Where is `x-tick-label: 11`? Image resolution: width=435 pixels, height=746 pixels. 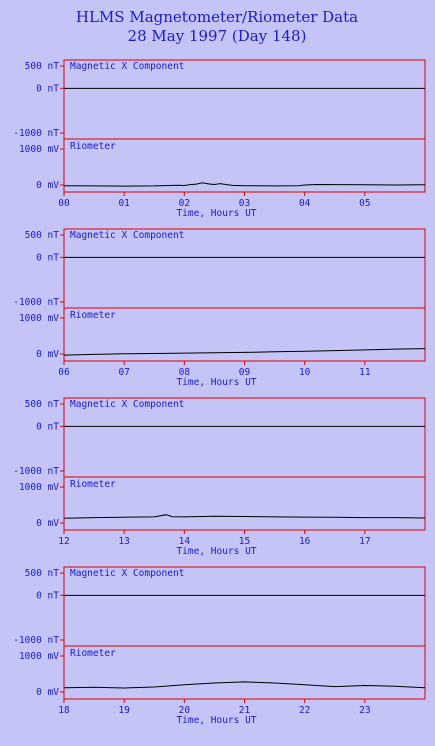 x-tick-label: 11 is located at coordinates (365, 372).